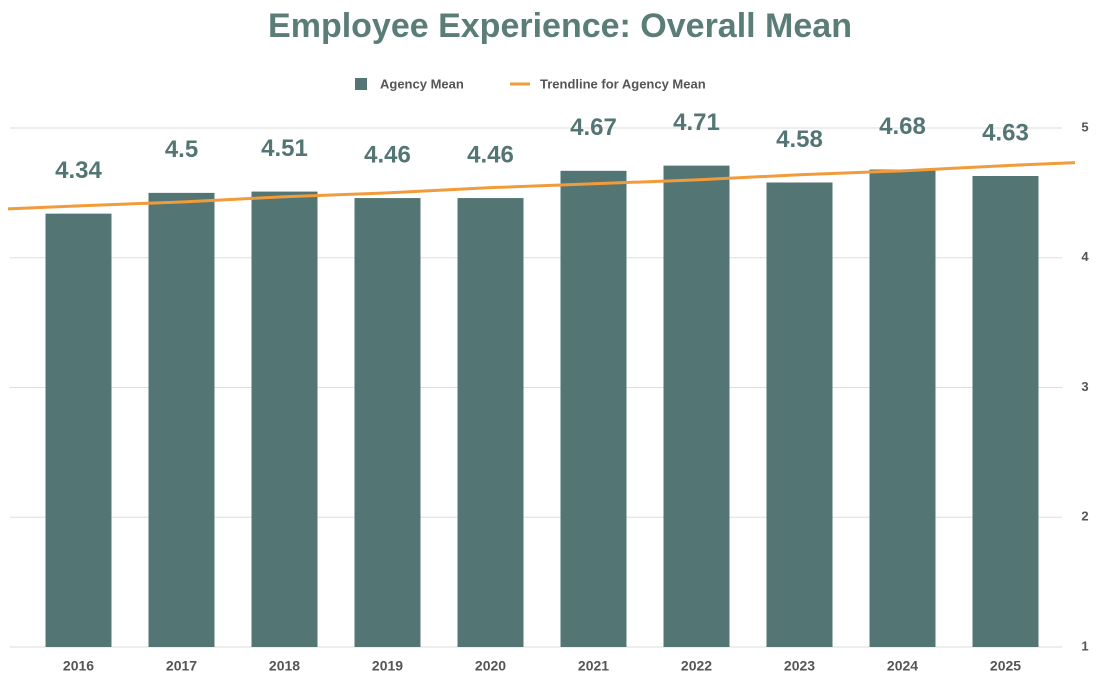  What do you see at coordinates (284, 148) in the screenshot?
I see `value-label: 4.51` at bounding box center [284, 148].